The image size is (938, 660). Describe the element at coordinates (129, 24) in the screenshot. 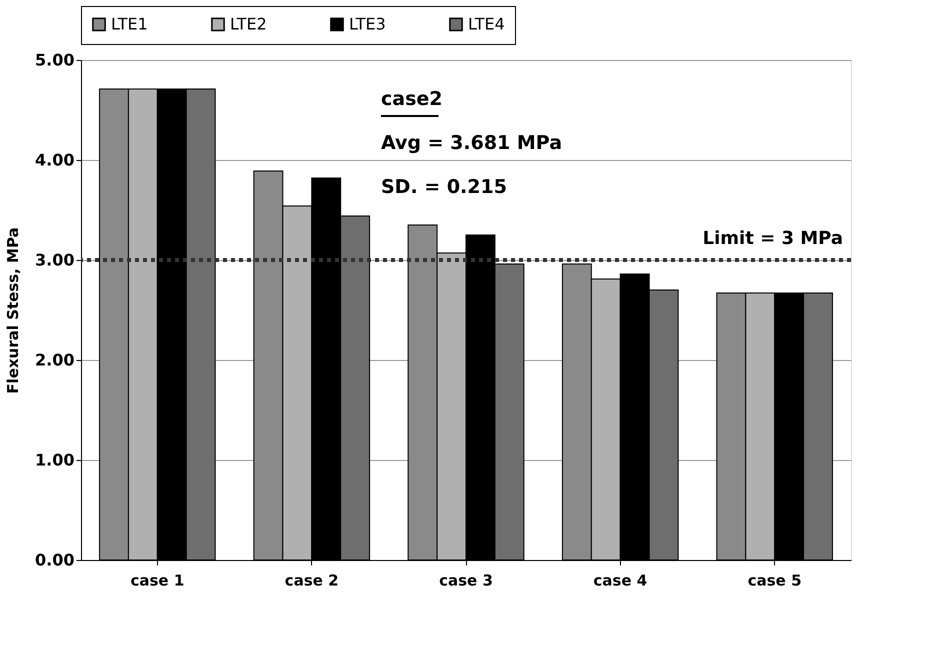

I see `legend-label: LTE1` at that location.